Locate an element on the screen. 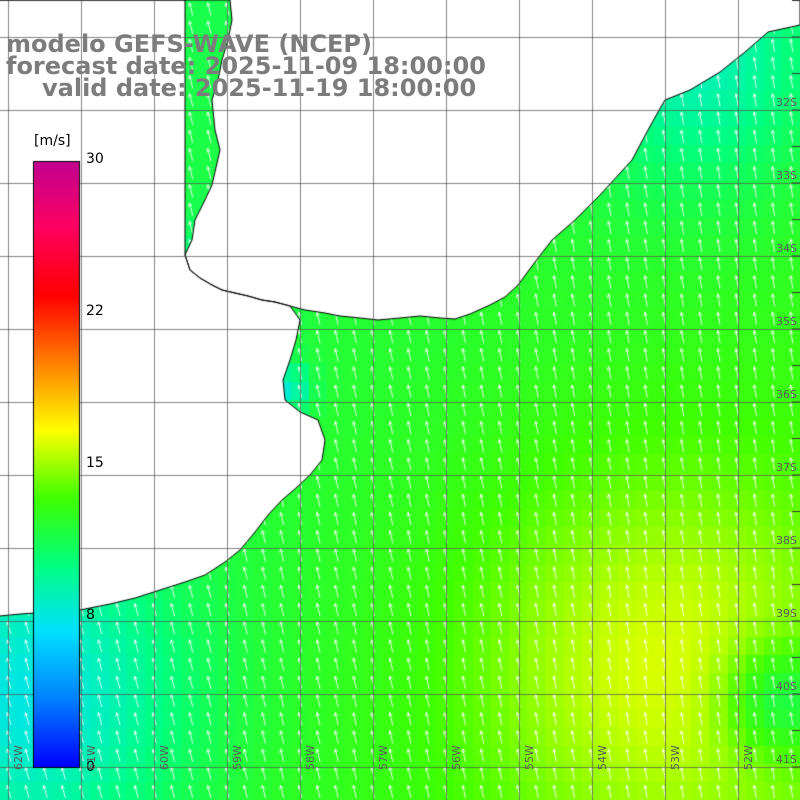 The image size is (800, 800). lat-label: 36S is located at coordinates (786, 394).